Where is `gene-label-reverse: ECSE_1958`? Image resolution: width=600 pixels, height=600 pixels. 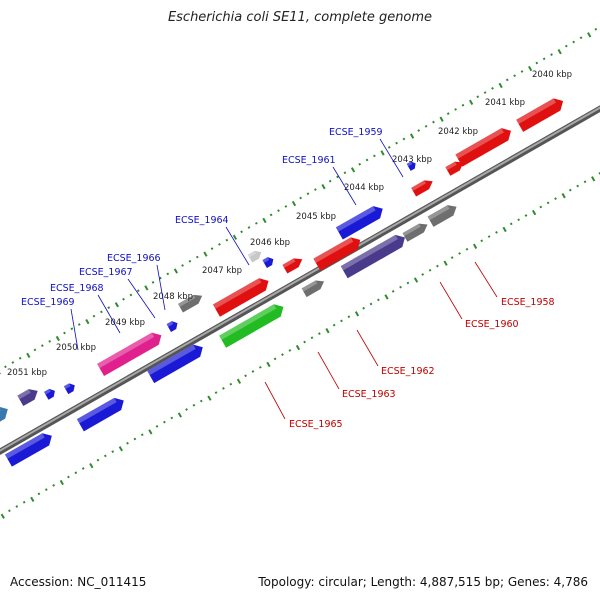
gene-label-reverse: ECSE_1958 is located at coordinates (528, 302).